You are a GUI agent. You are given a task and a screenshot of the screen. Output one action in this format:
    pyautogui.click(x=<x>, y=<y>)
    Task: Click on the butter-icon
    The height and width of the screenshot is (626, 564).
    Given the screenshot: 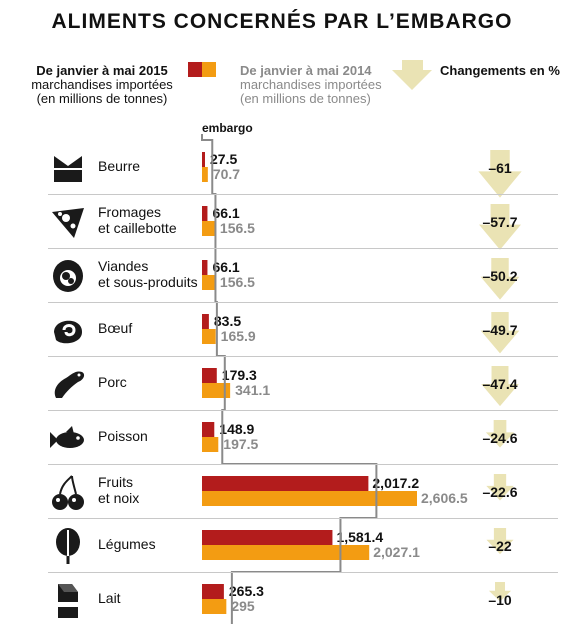 What is the action you would take?
    pyautogui.click(x=68, y=168)
    